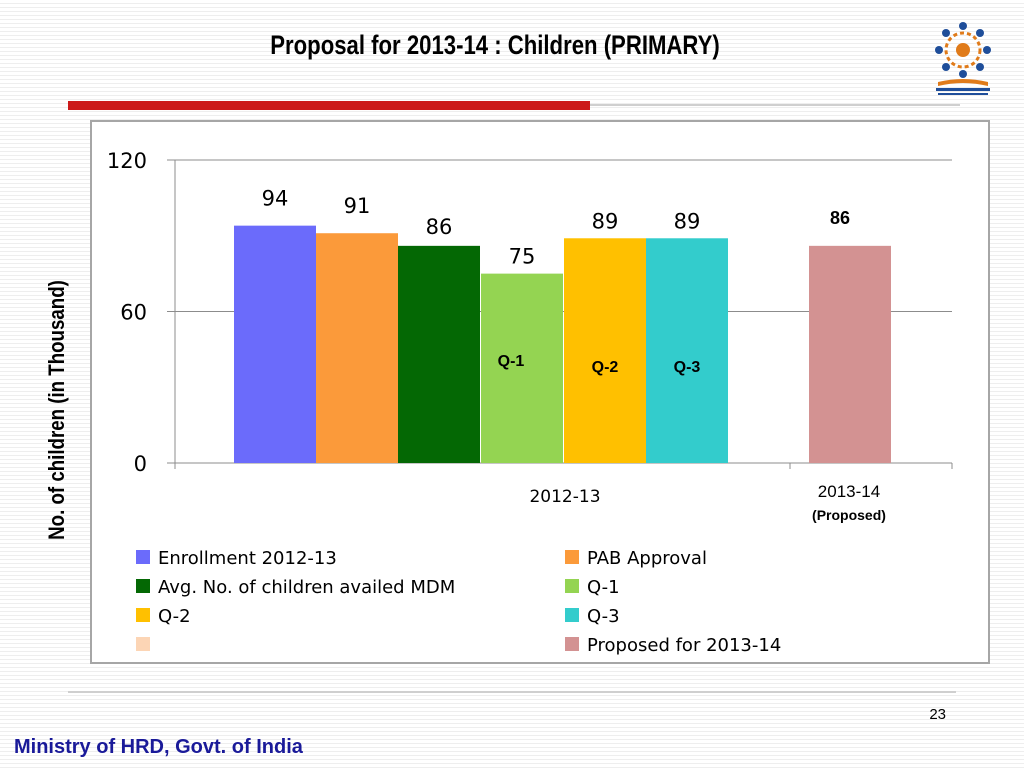 The image size is (1024, 768). What do you see at coordinates (603, 587) in the screenshot?
I see `legend-label: Q-1` at bounding box center [603, 587].